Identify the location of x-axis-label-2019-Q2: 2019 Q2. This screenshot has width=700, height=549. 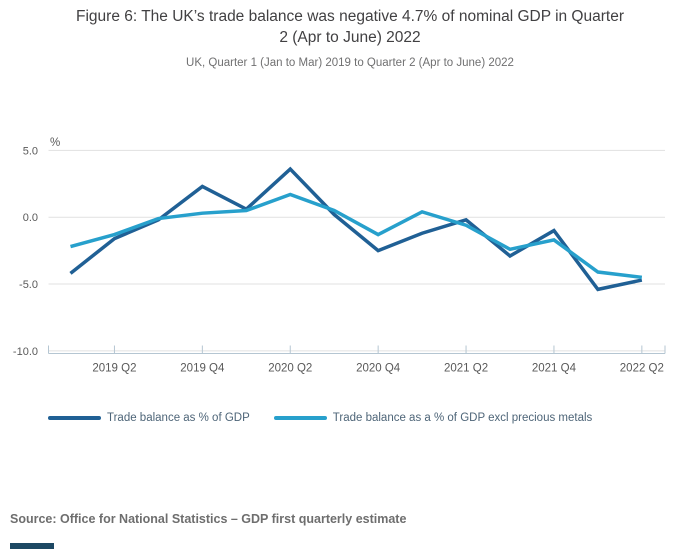
(114, 369).